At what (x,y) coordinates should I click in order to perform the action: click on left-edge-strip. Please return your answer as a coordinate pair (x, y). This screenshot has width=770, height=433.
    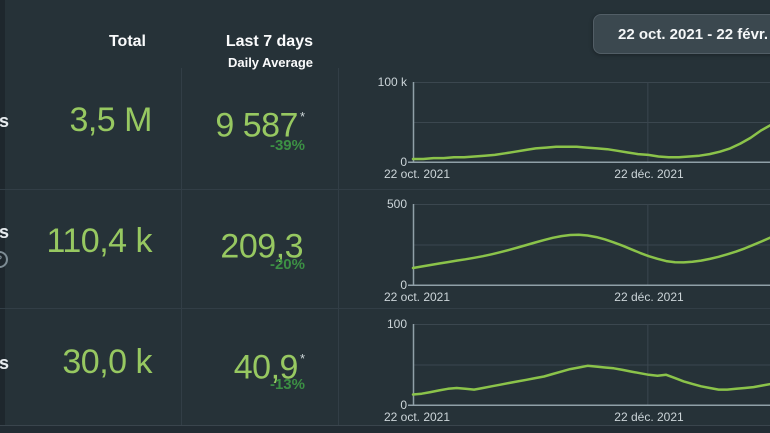
    Looking at the image, I should click on (2, 216).